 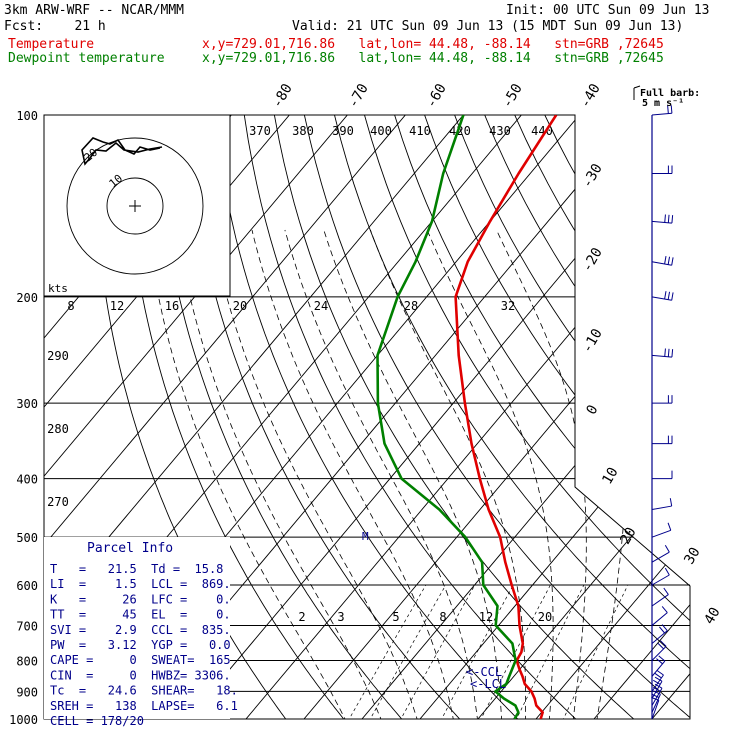 I want to click on init-time: Init: 00 UTC Sun 09 Jun 13, so click(x=608, y=10).